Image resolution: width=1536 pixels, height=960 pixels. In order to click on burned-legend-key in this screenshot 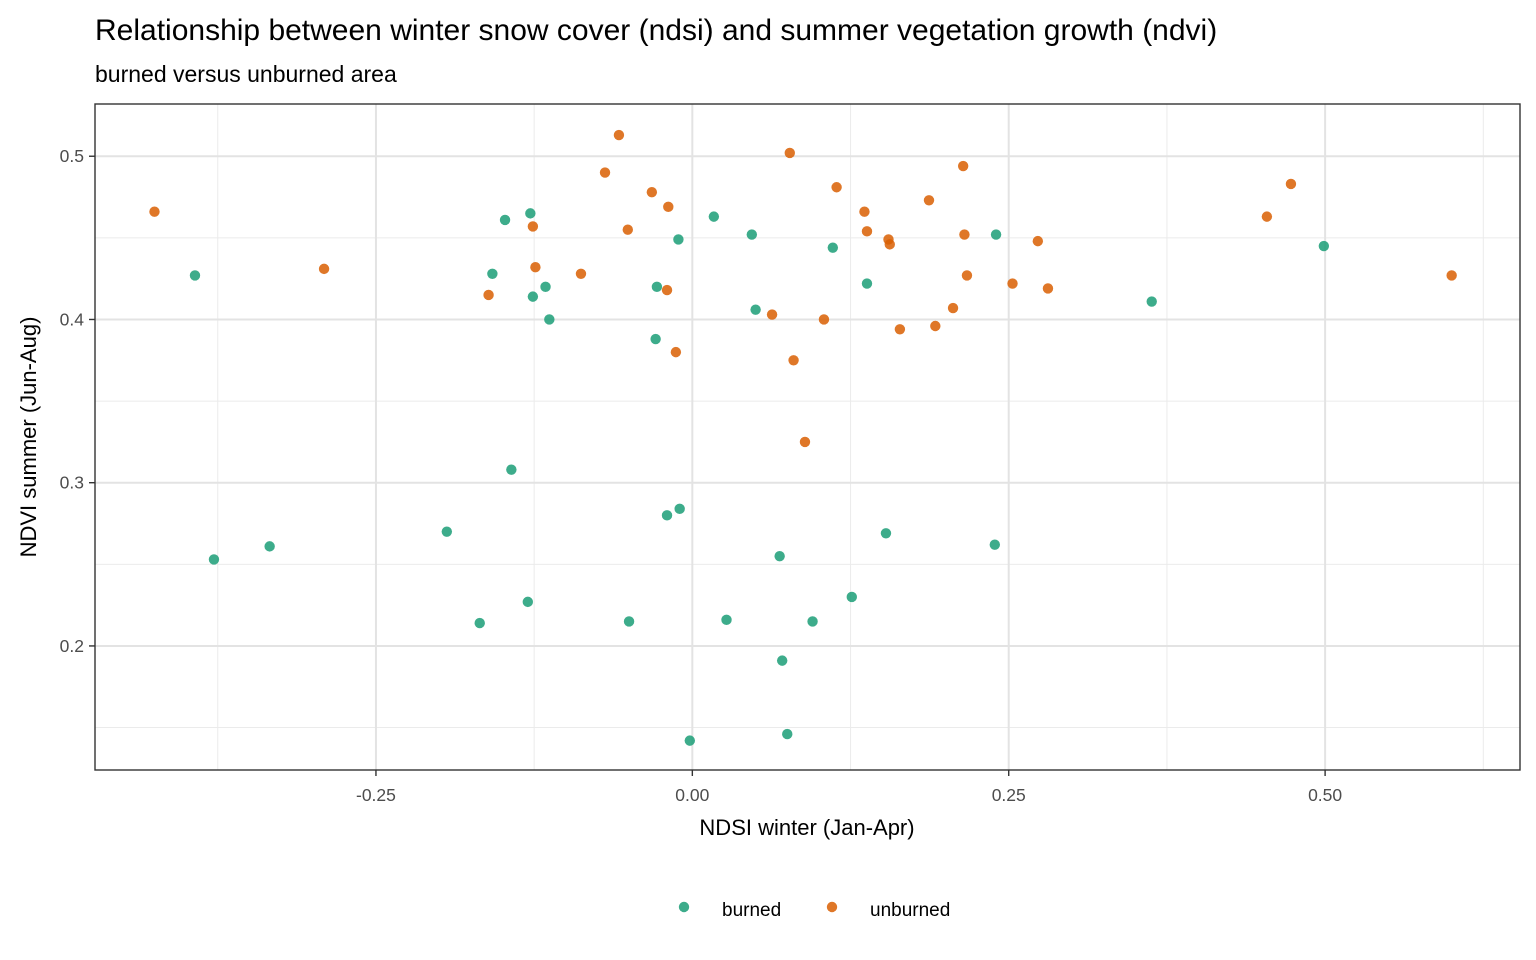, I will do `click(684, 907)`.